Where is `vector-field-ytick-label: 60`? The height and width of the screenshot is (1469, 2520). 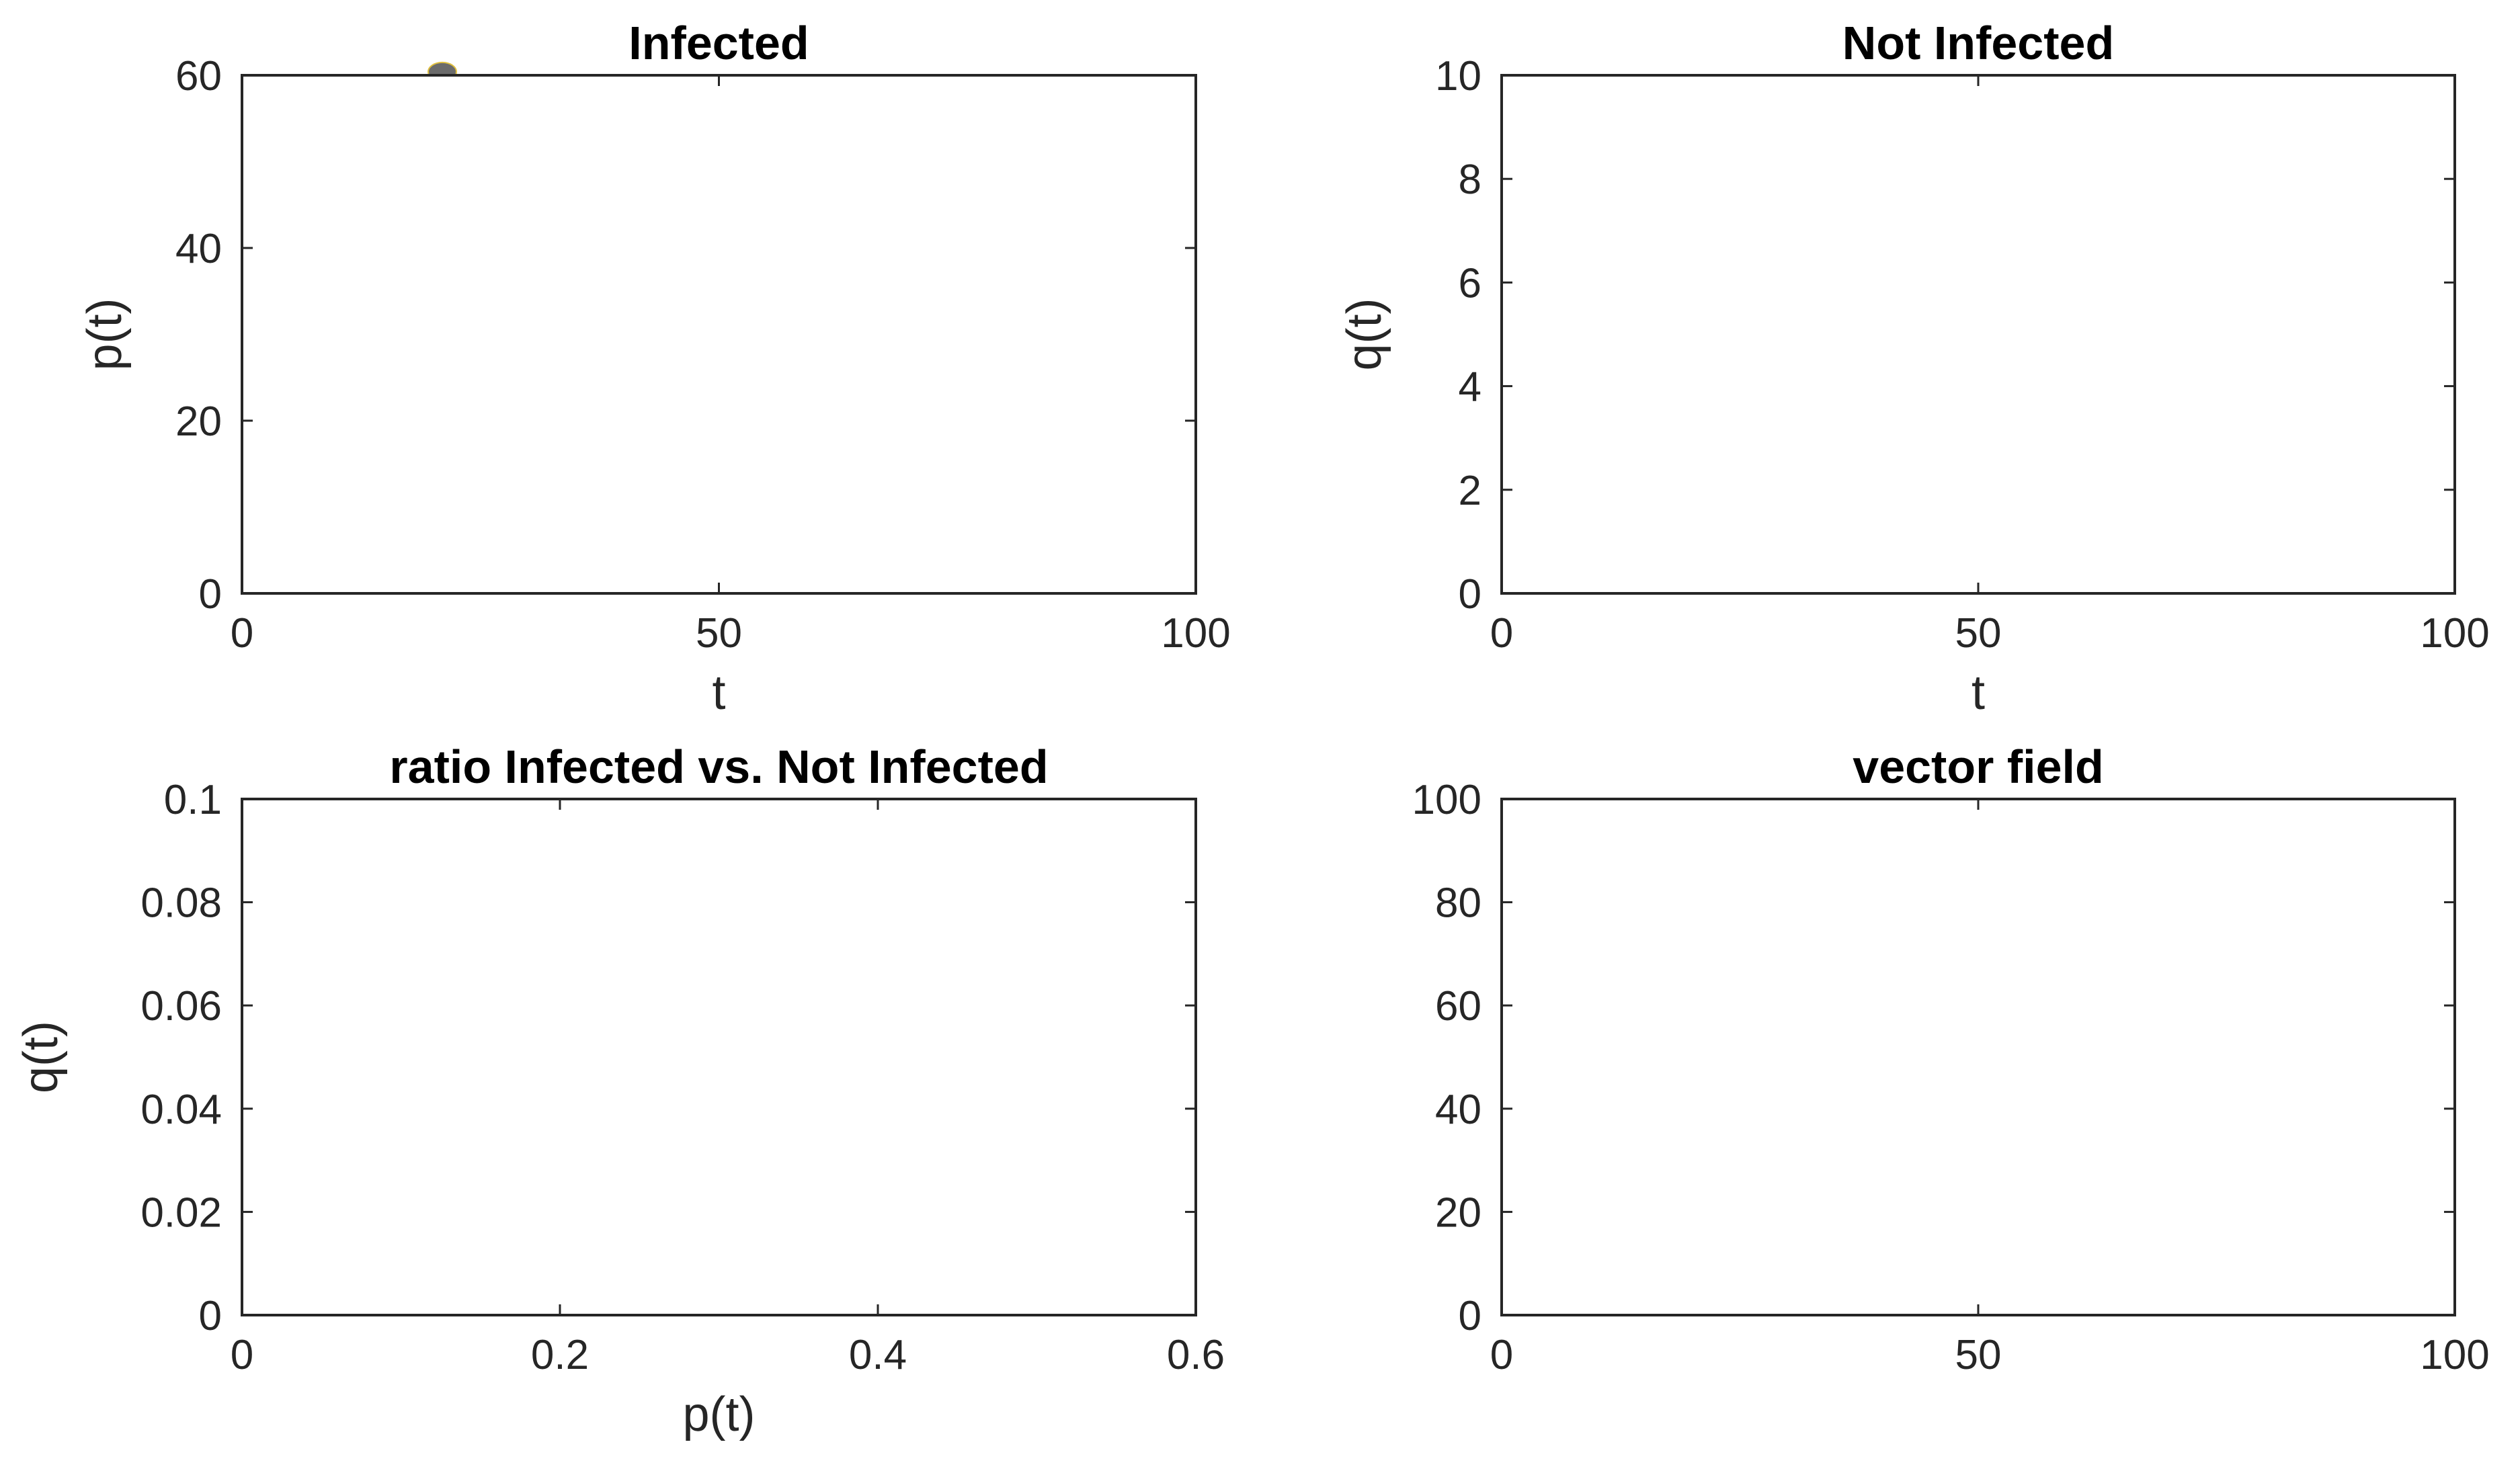 vector-field-ytick-label: 60 is located at coordinates (1458, 1006).